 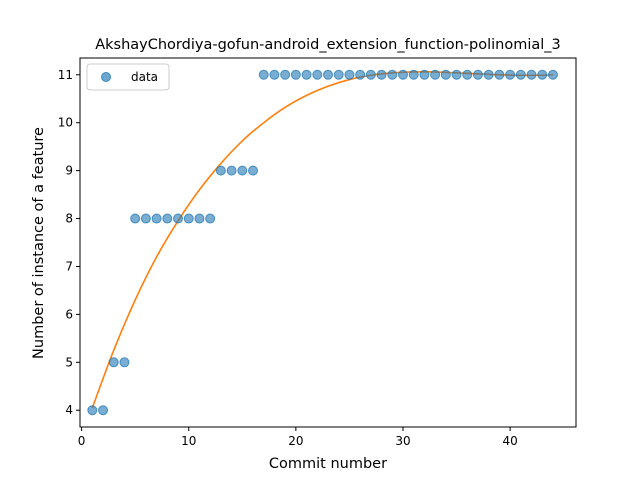 What do you see at coordinates (69, 314) in the screenshot?
I see `y-tick-label: 6` at bounding box center [69, 314].